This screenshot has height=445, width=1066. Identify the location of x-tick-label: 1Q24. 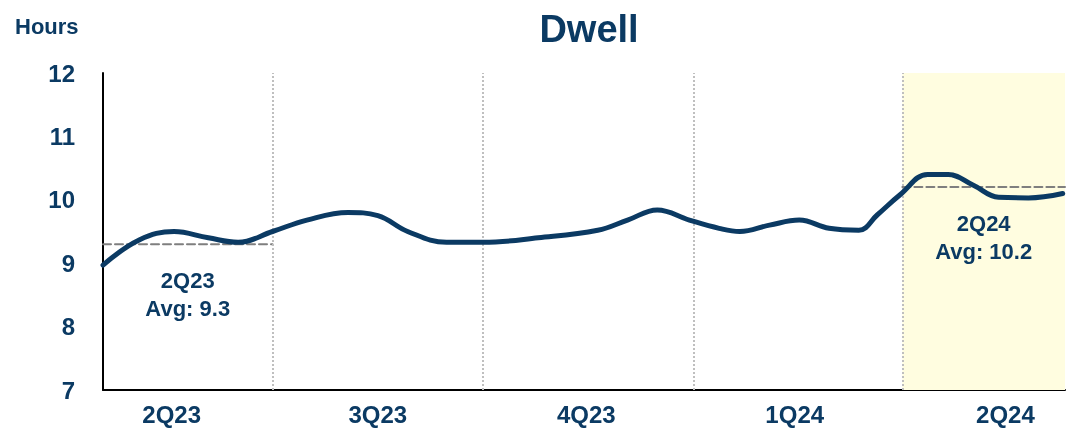
(795, 414).